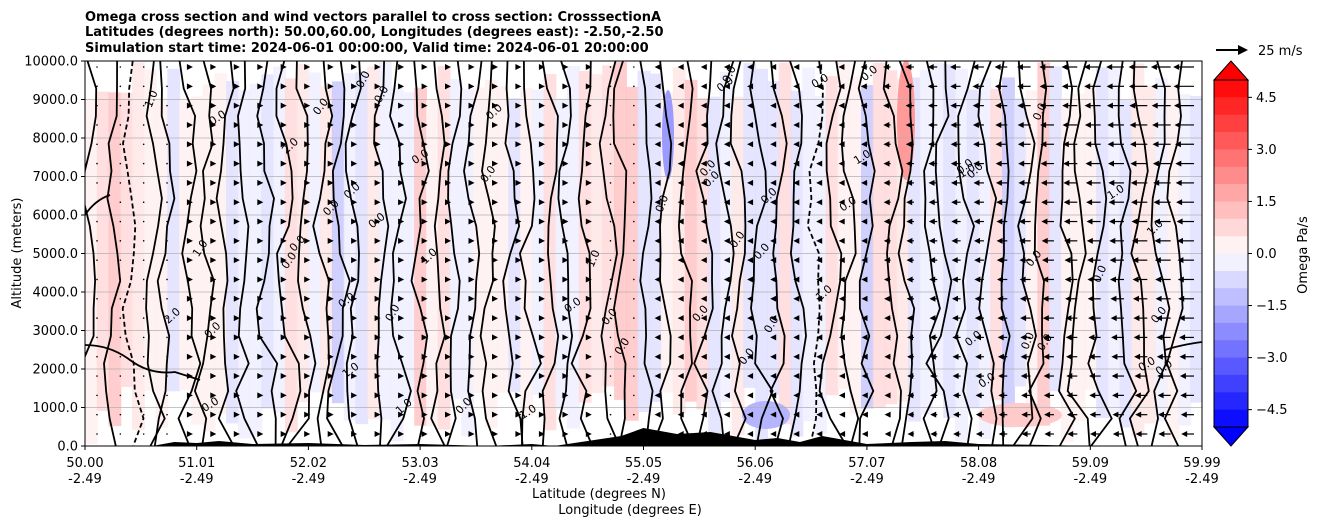 The height and width of the screenshot is (526, 1320). What do you see at coordinates (51, 62) in the screenshot?
I see `y-tick-label: 10000.0` at bounding box center [51, 62].